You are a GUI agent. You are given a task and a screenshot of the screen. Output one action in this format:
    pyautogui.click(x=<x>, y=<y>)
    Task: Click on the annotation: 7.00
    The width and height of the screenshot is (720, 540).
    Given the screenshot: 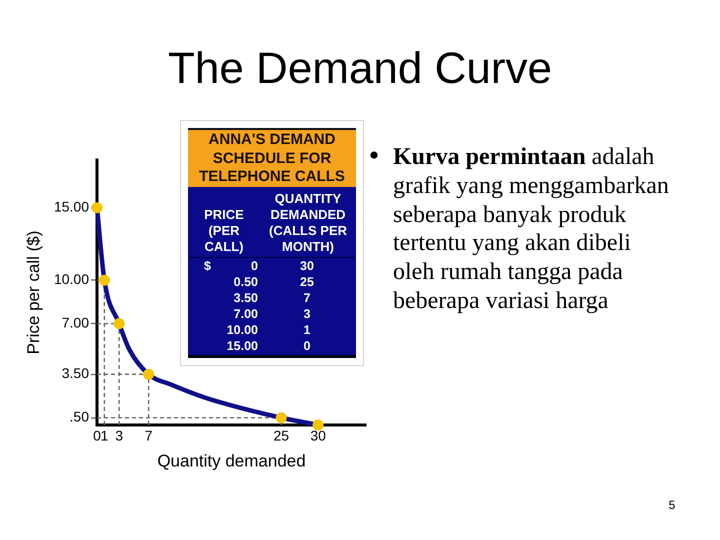 What is the action you would take?
    pyautogui.click(x=246, y=314)
    